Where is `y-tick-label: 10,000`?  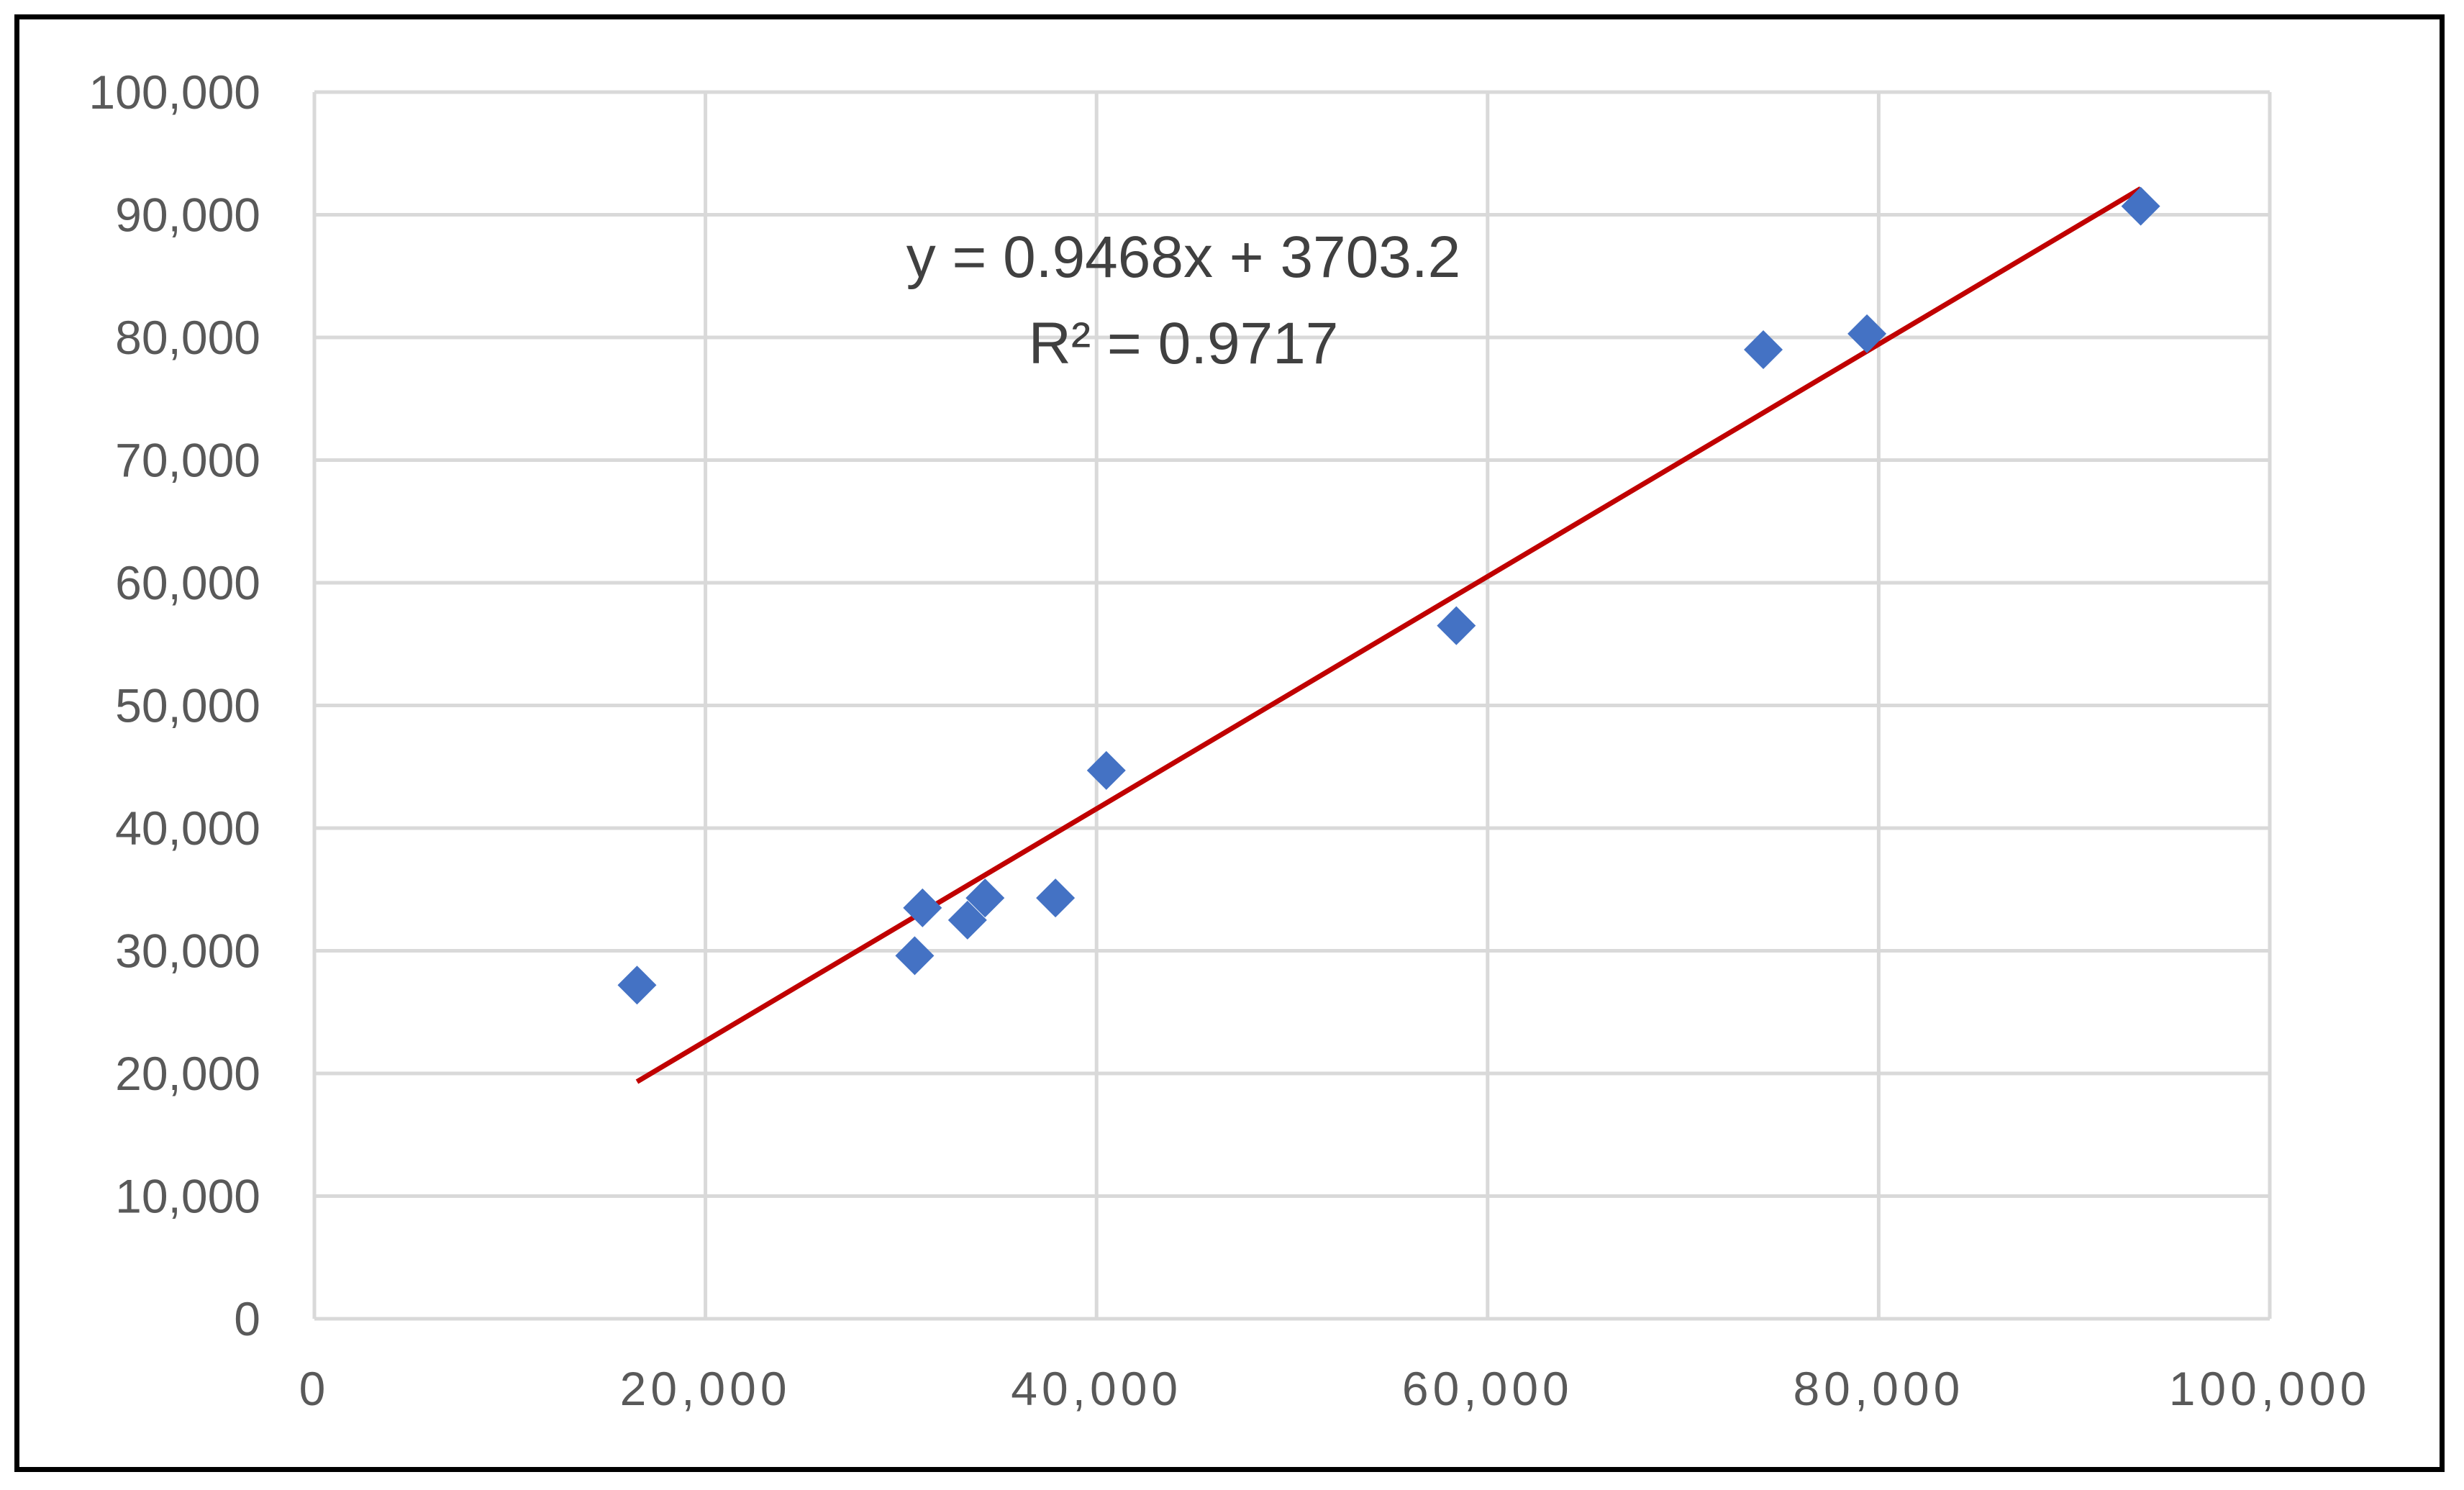
y-tick-label: 10,000 is located at coordinates (187, 1196).